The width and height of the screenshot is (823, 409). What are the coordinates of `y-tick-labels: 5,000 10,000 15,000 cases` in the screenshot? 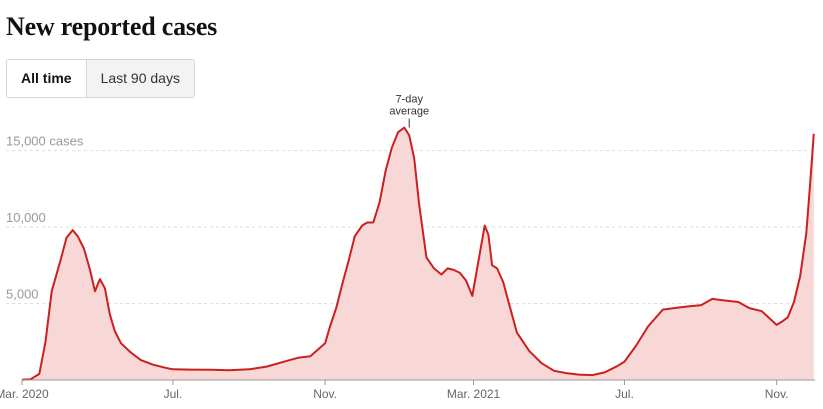 It's located at (45, 218).